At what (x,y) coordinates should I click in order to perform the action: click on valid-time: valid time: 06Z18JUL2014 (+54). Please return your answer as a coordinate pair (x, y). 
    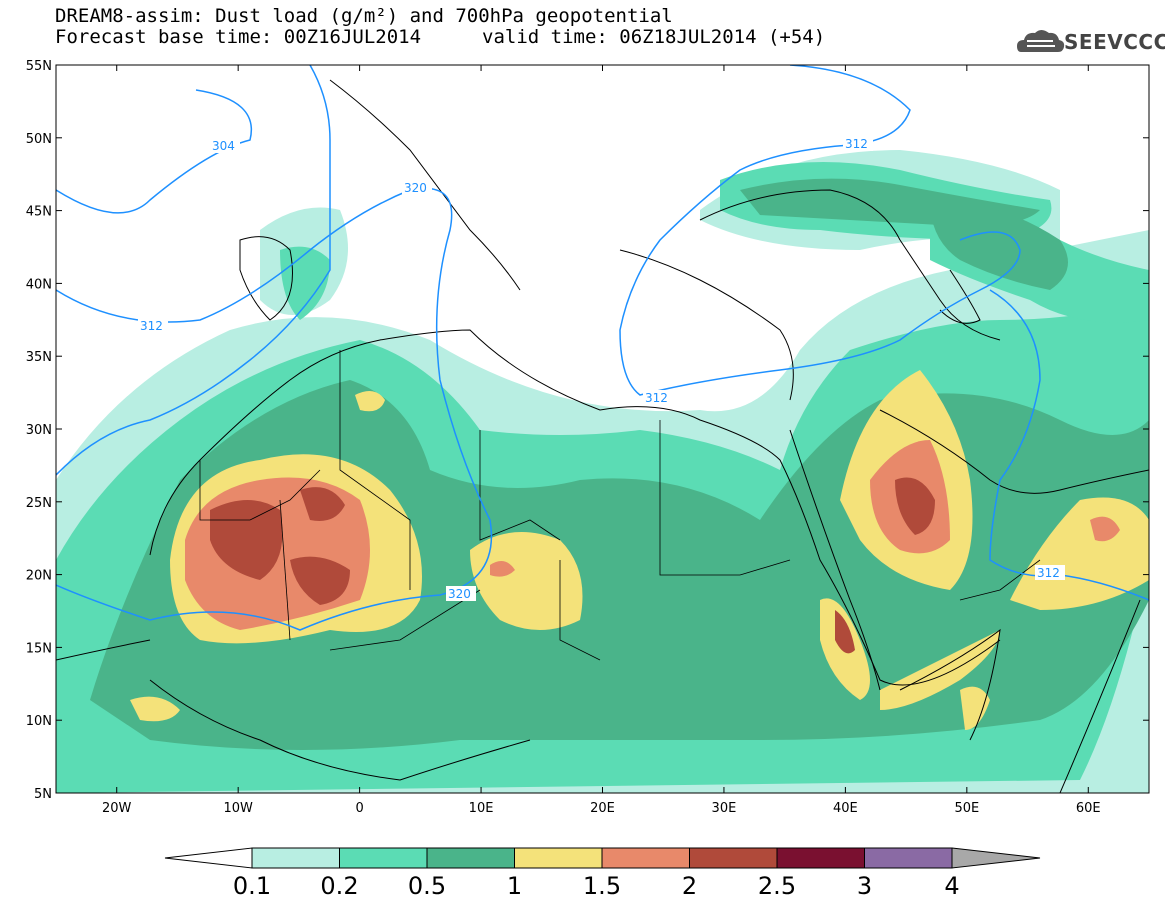
    Looking at the image, I should click on (654, 37).